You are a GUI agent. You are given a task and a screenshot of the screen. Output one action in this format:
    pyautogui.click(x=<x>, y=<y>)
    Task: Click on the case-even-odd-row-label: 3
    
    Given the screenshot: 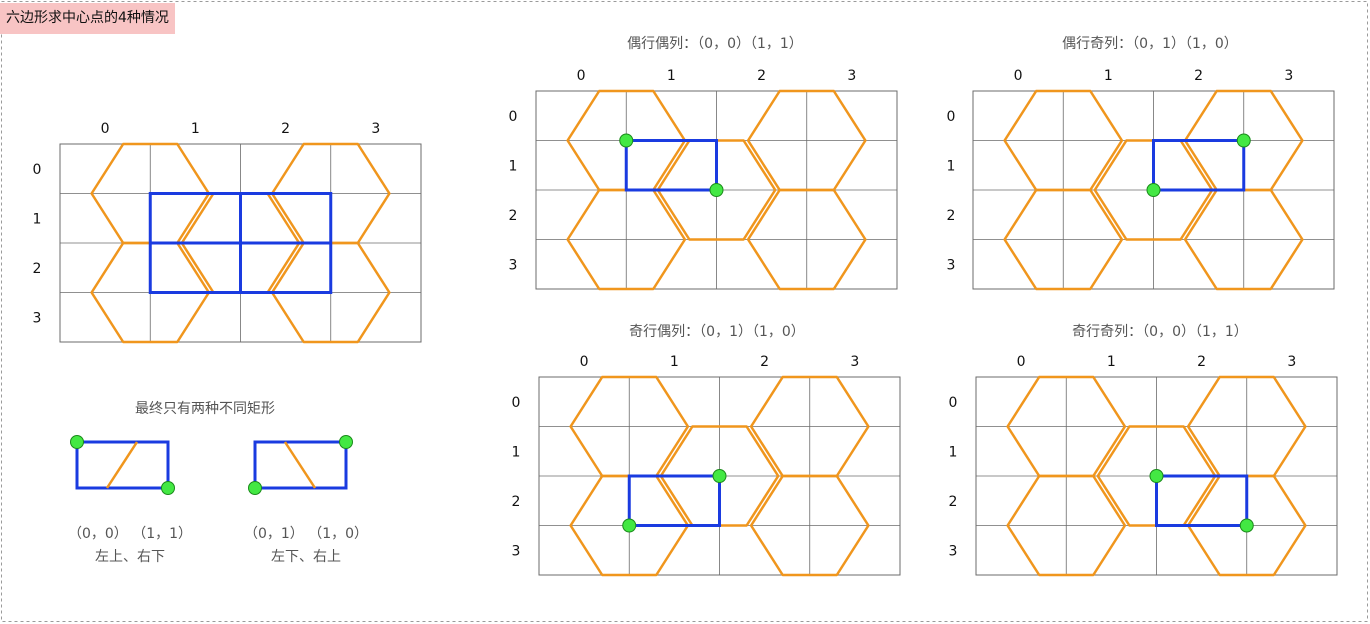 What is the action you would take?
    pyautogui.click(x=951, y=265)
    